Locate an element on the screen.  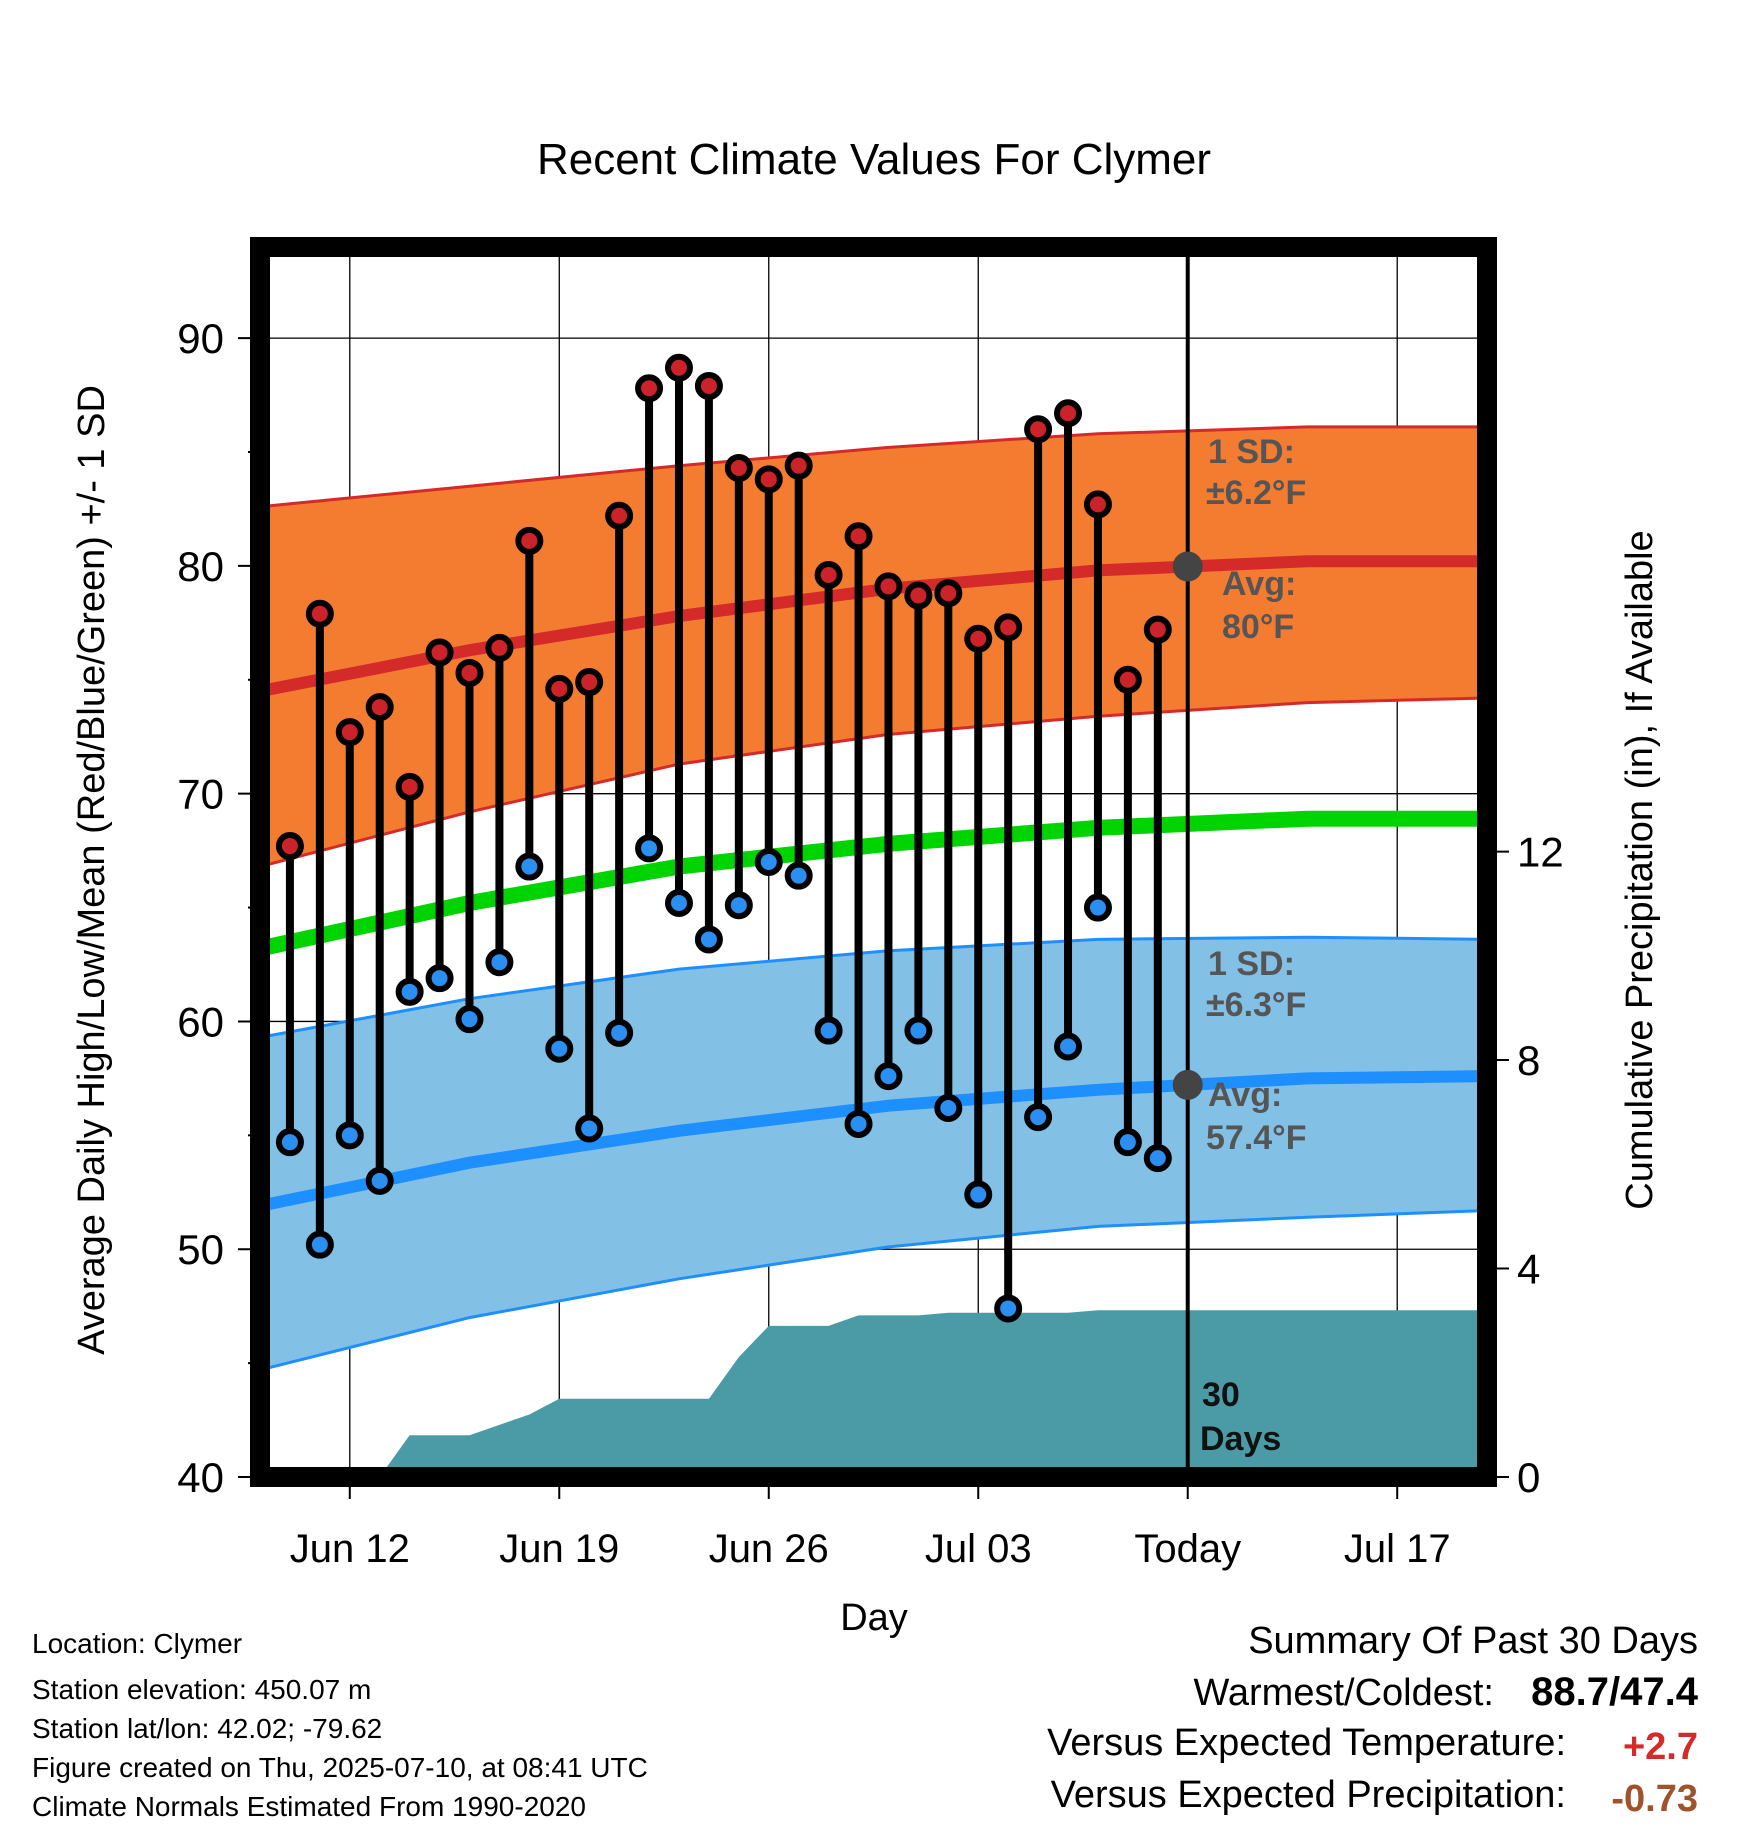
summary-temp-label: Versus Expected Temperature: is located at coordinates (1306, 1743).